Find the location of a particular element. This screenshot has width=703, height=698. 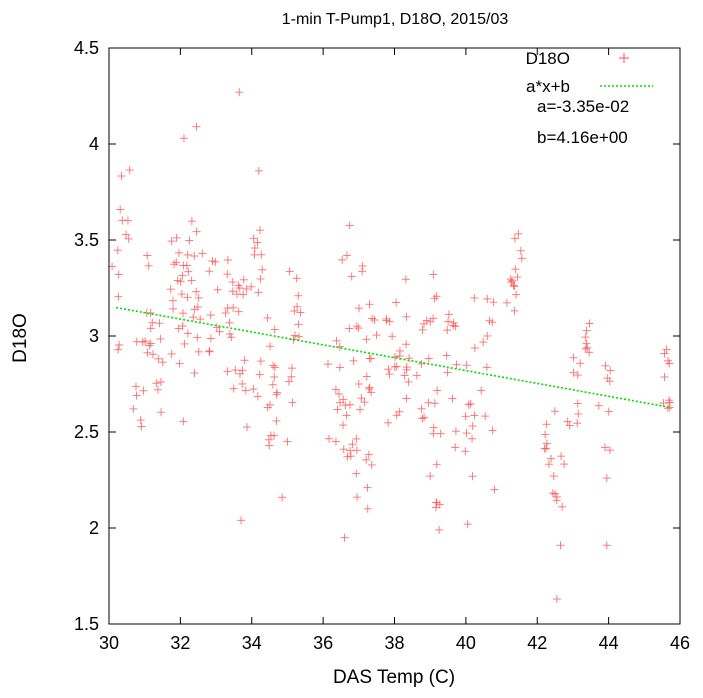

y-tick-label: 4 is located at coordinates (94, 144).